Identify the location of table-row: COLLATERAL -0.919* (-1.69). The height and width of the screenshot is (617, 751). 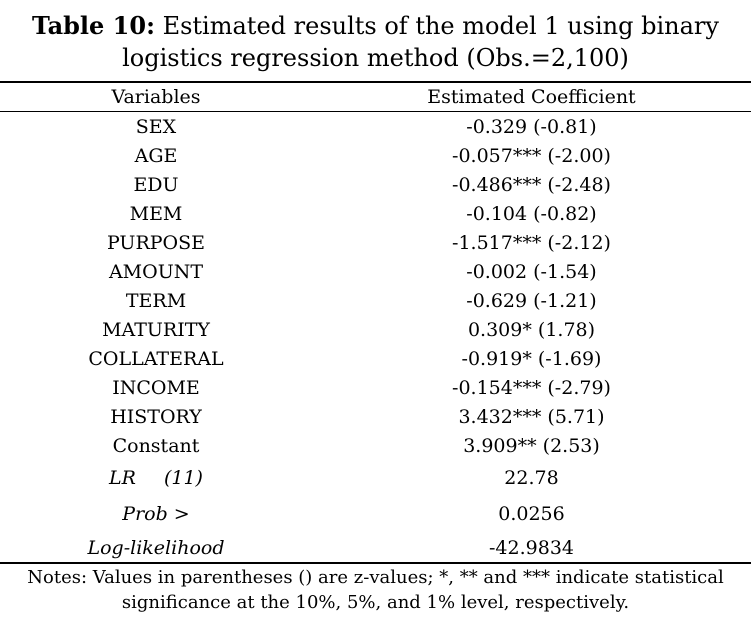
(375, 358).